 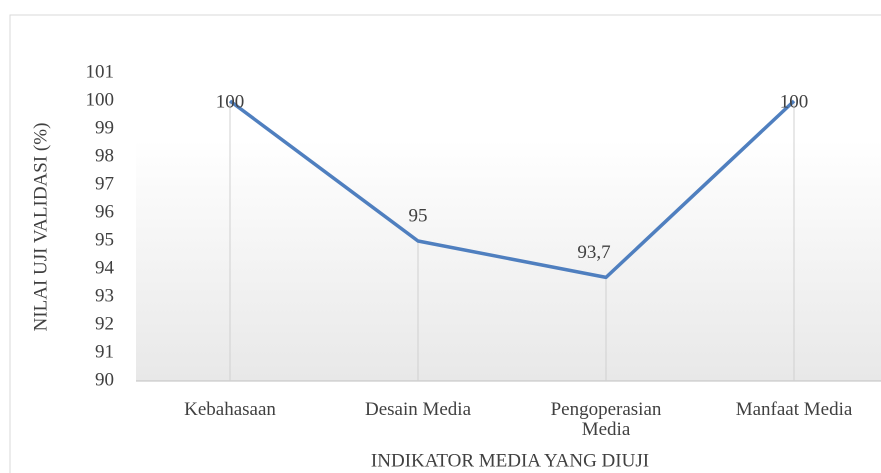 What do you see at coordinates (100, 71) in the screenshot?
I see `y-tick-label: 101` at bounding box center [100, 71].